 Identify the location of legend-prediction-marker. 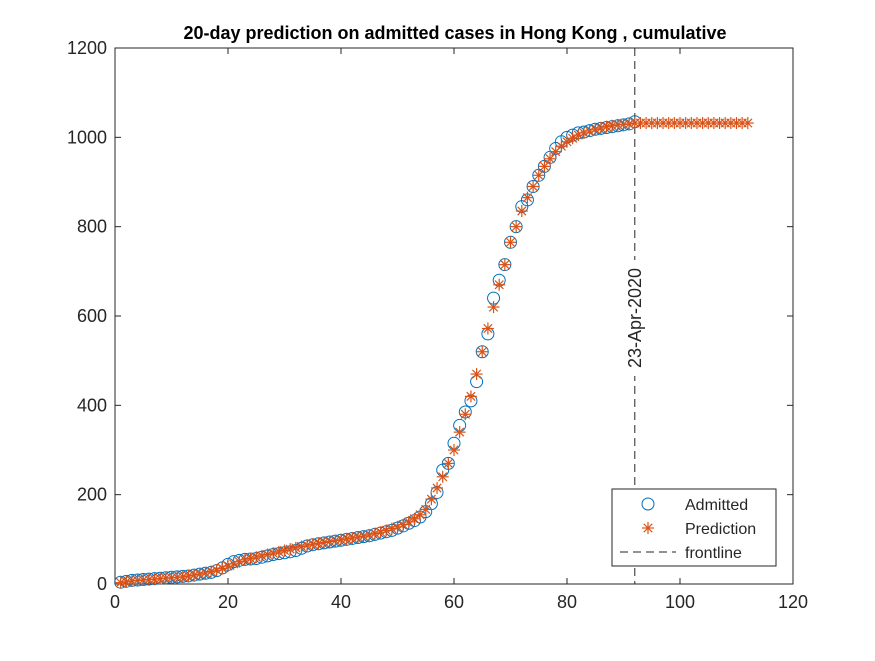
(648, 528).